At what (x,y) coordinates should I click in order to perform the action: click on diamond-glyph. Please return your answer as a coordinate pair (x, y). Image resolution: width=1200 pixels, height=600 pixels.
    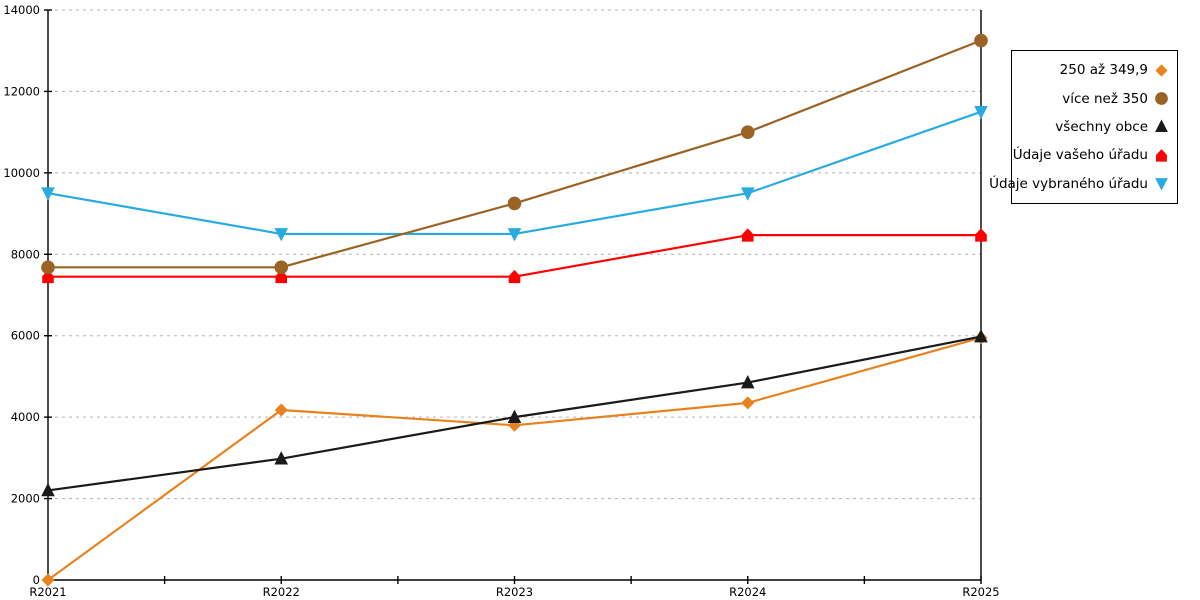
    Looking at the image, I should click on (1161, 70).